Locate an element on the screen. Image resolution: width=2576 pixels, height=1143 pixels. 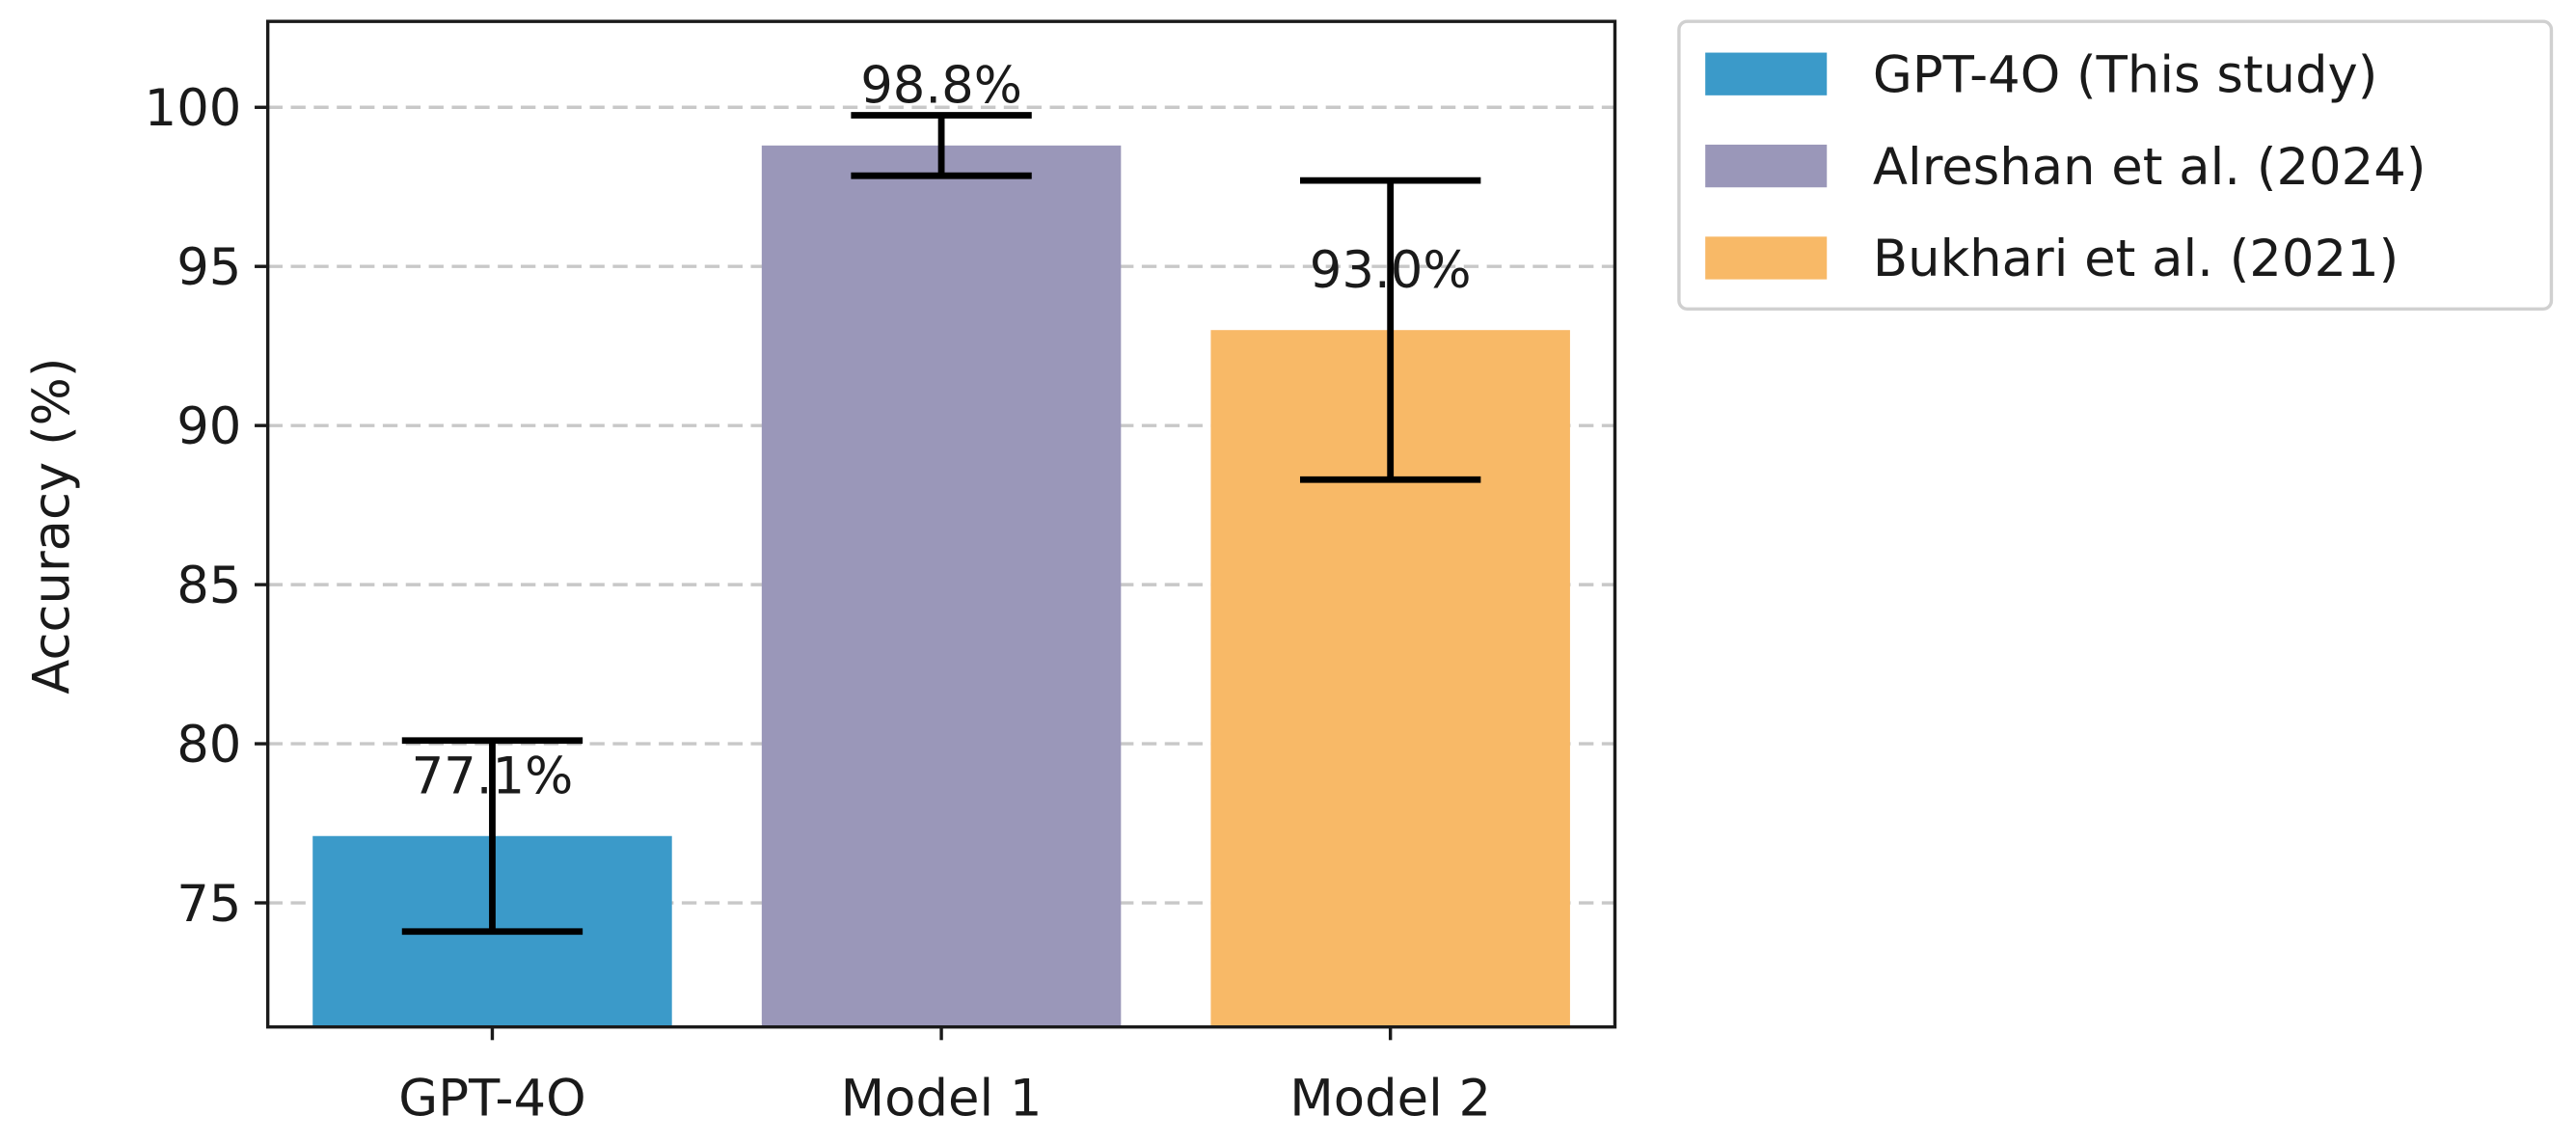
data-label: 93.0% is located at coordinates (1391, 270).